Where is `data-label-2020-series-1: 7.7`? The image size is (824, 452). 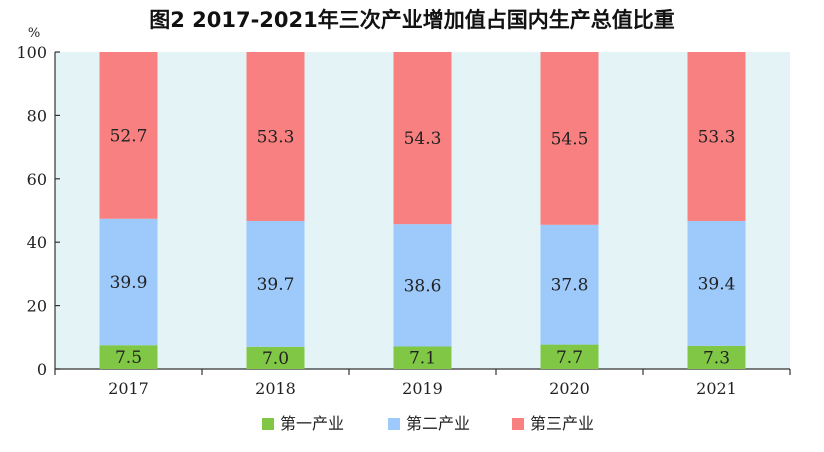 data-label-2020-series-1: 7.7 is located at coordinates (569, 358).